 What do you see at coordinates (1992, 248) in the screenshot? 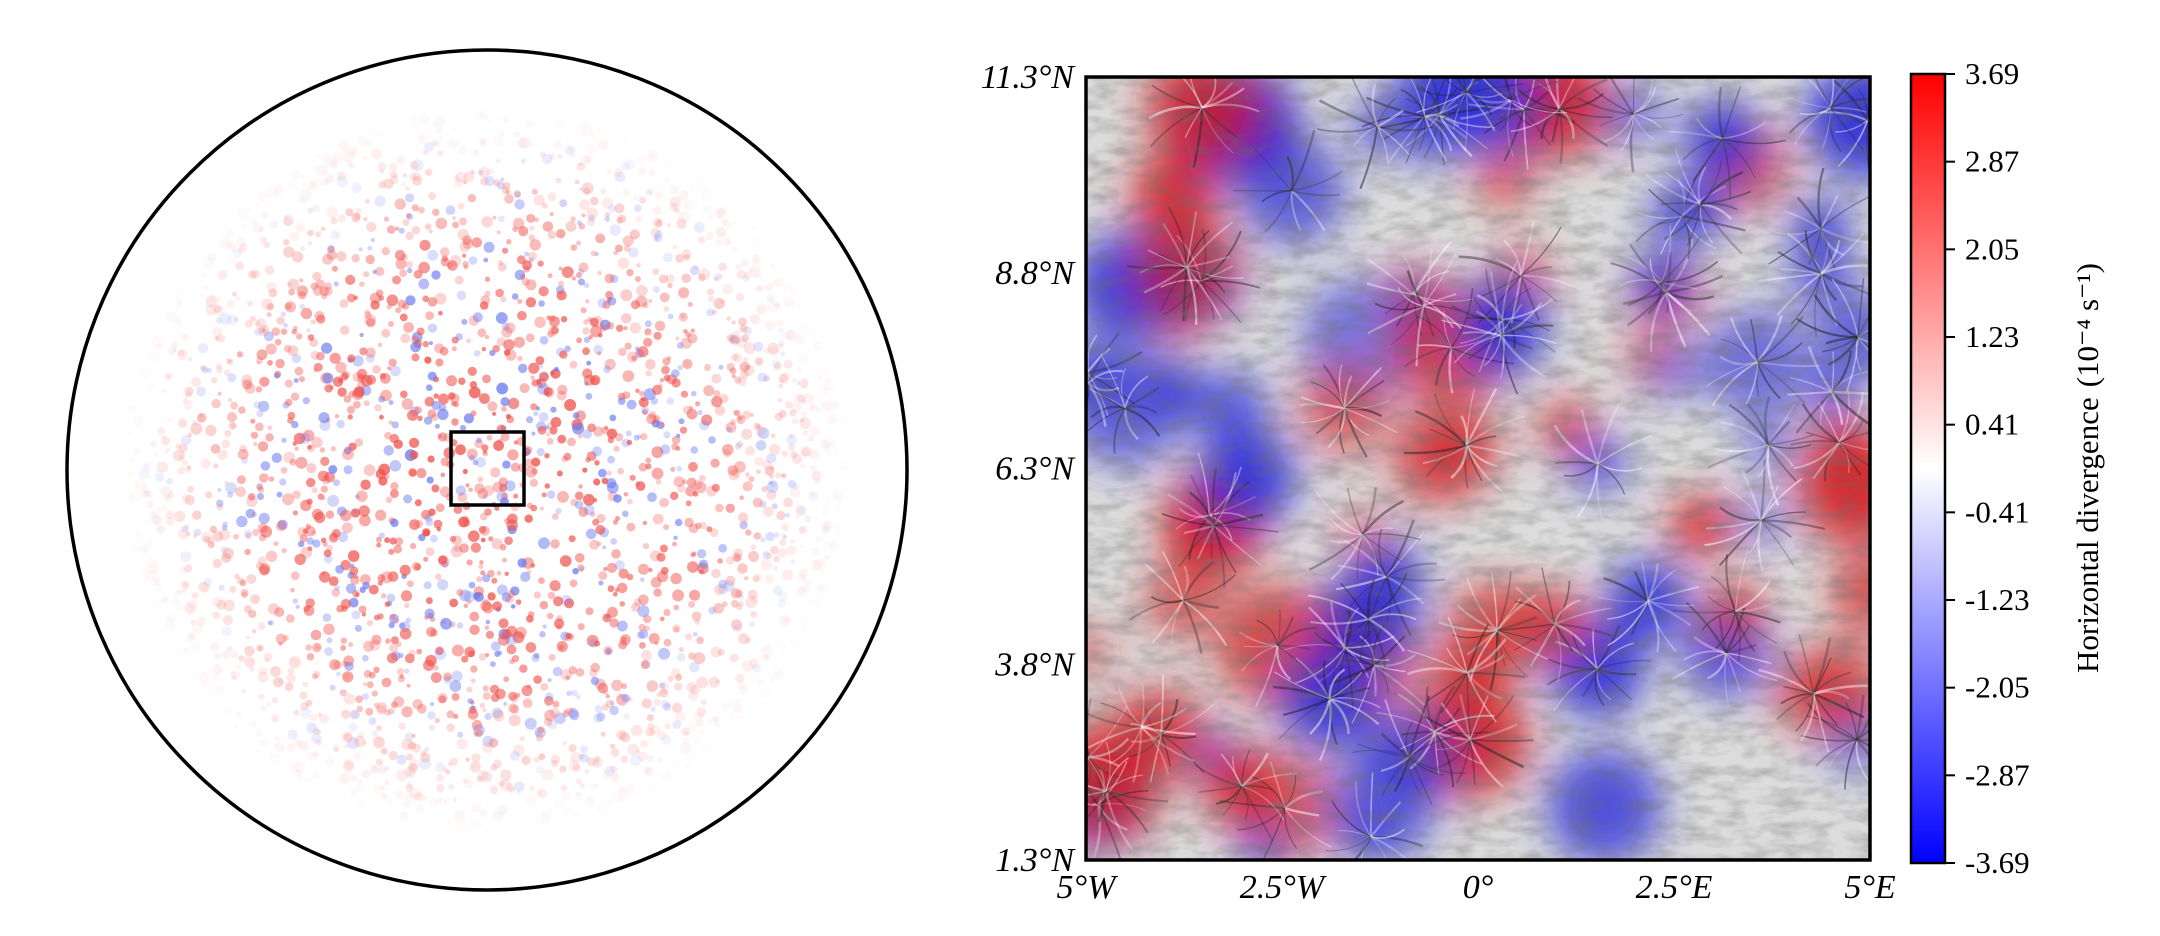
I see `colorbar-tick-label: 2.05` at bounding box center [1992, 248].